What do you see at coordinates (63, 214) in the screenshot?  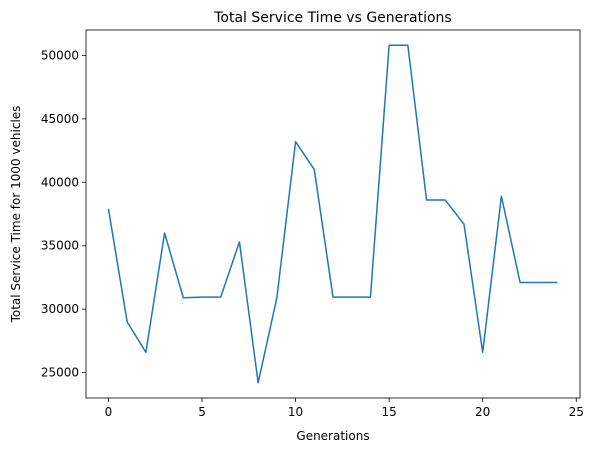 I see `y-axis: 25000 30000 35000 40000 45000 50000` at bounding box center [63, 214].